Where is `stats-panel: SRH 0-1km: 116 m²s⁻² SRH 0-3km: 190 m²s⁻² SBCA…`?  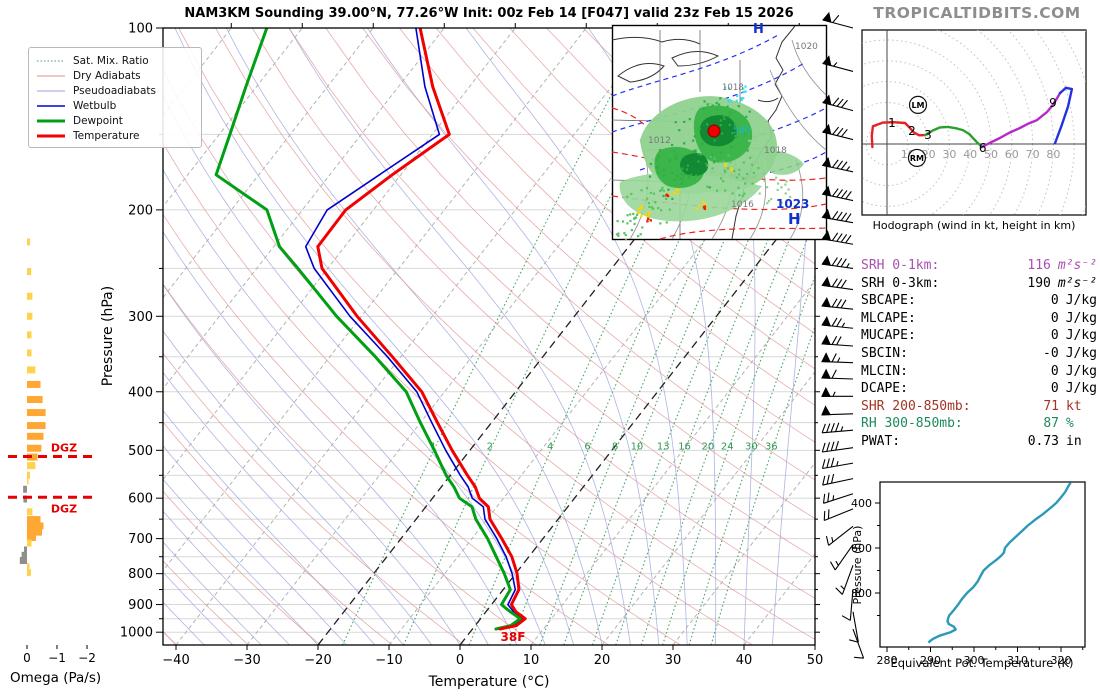 stats-panel: SRH 0-1km: 116 m²s⁻² SRH 0-3km: 190 m²s⁻² SBCA… is located at coordinates (979, 354).